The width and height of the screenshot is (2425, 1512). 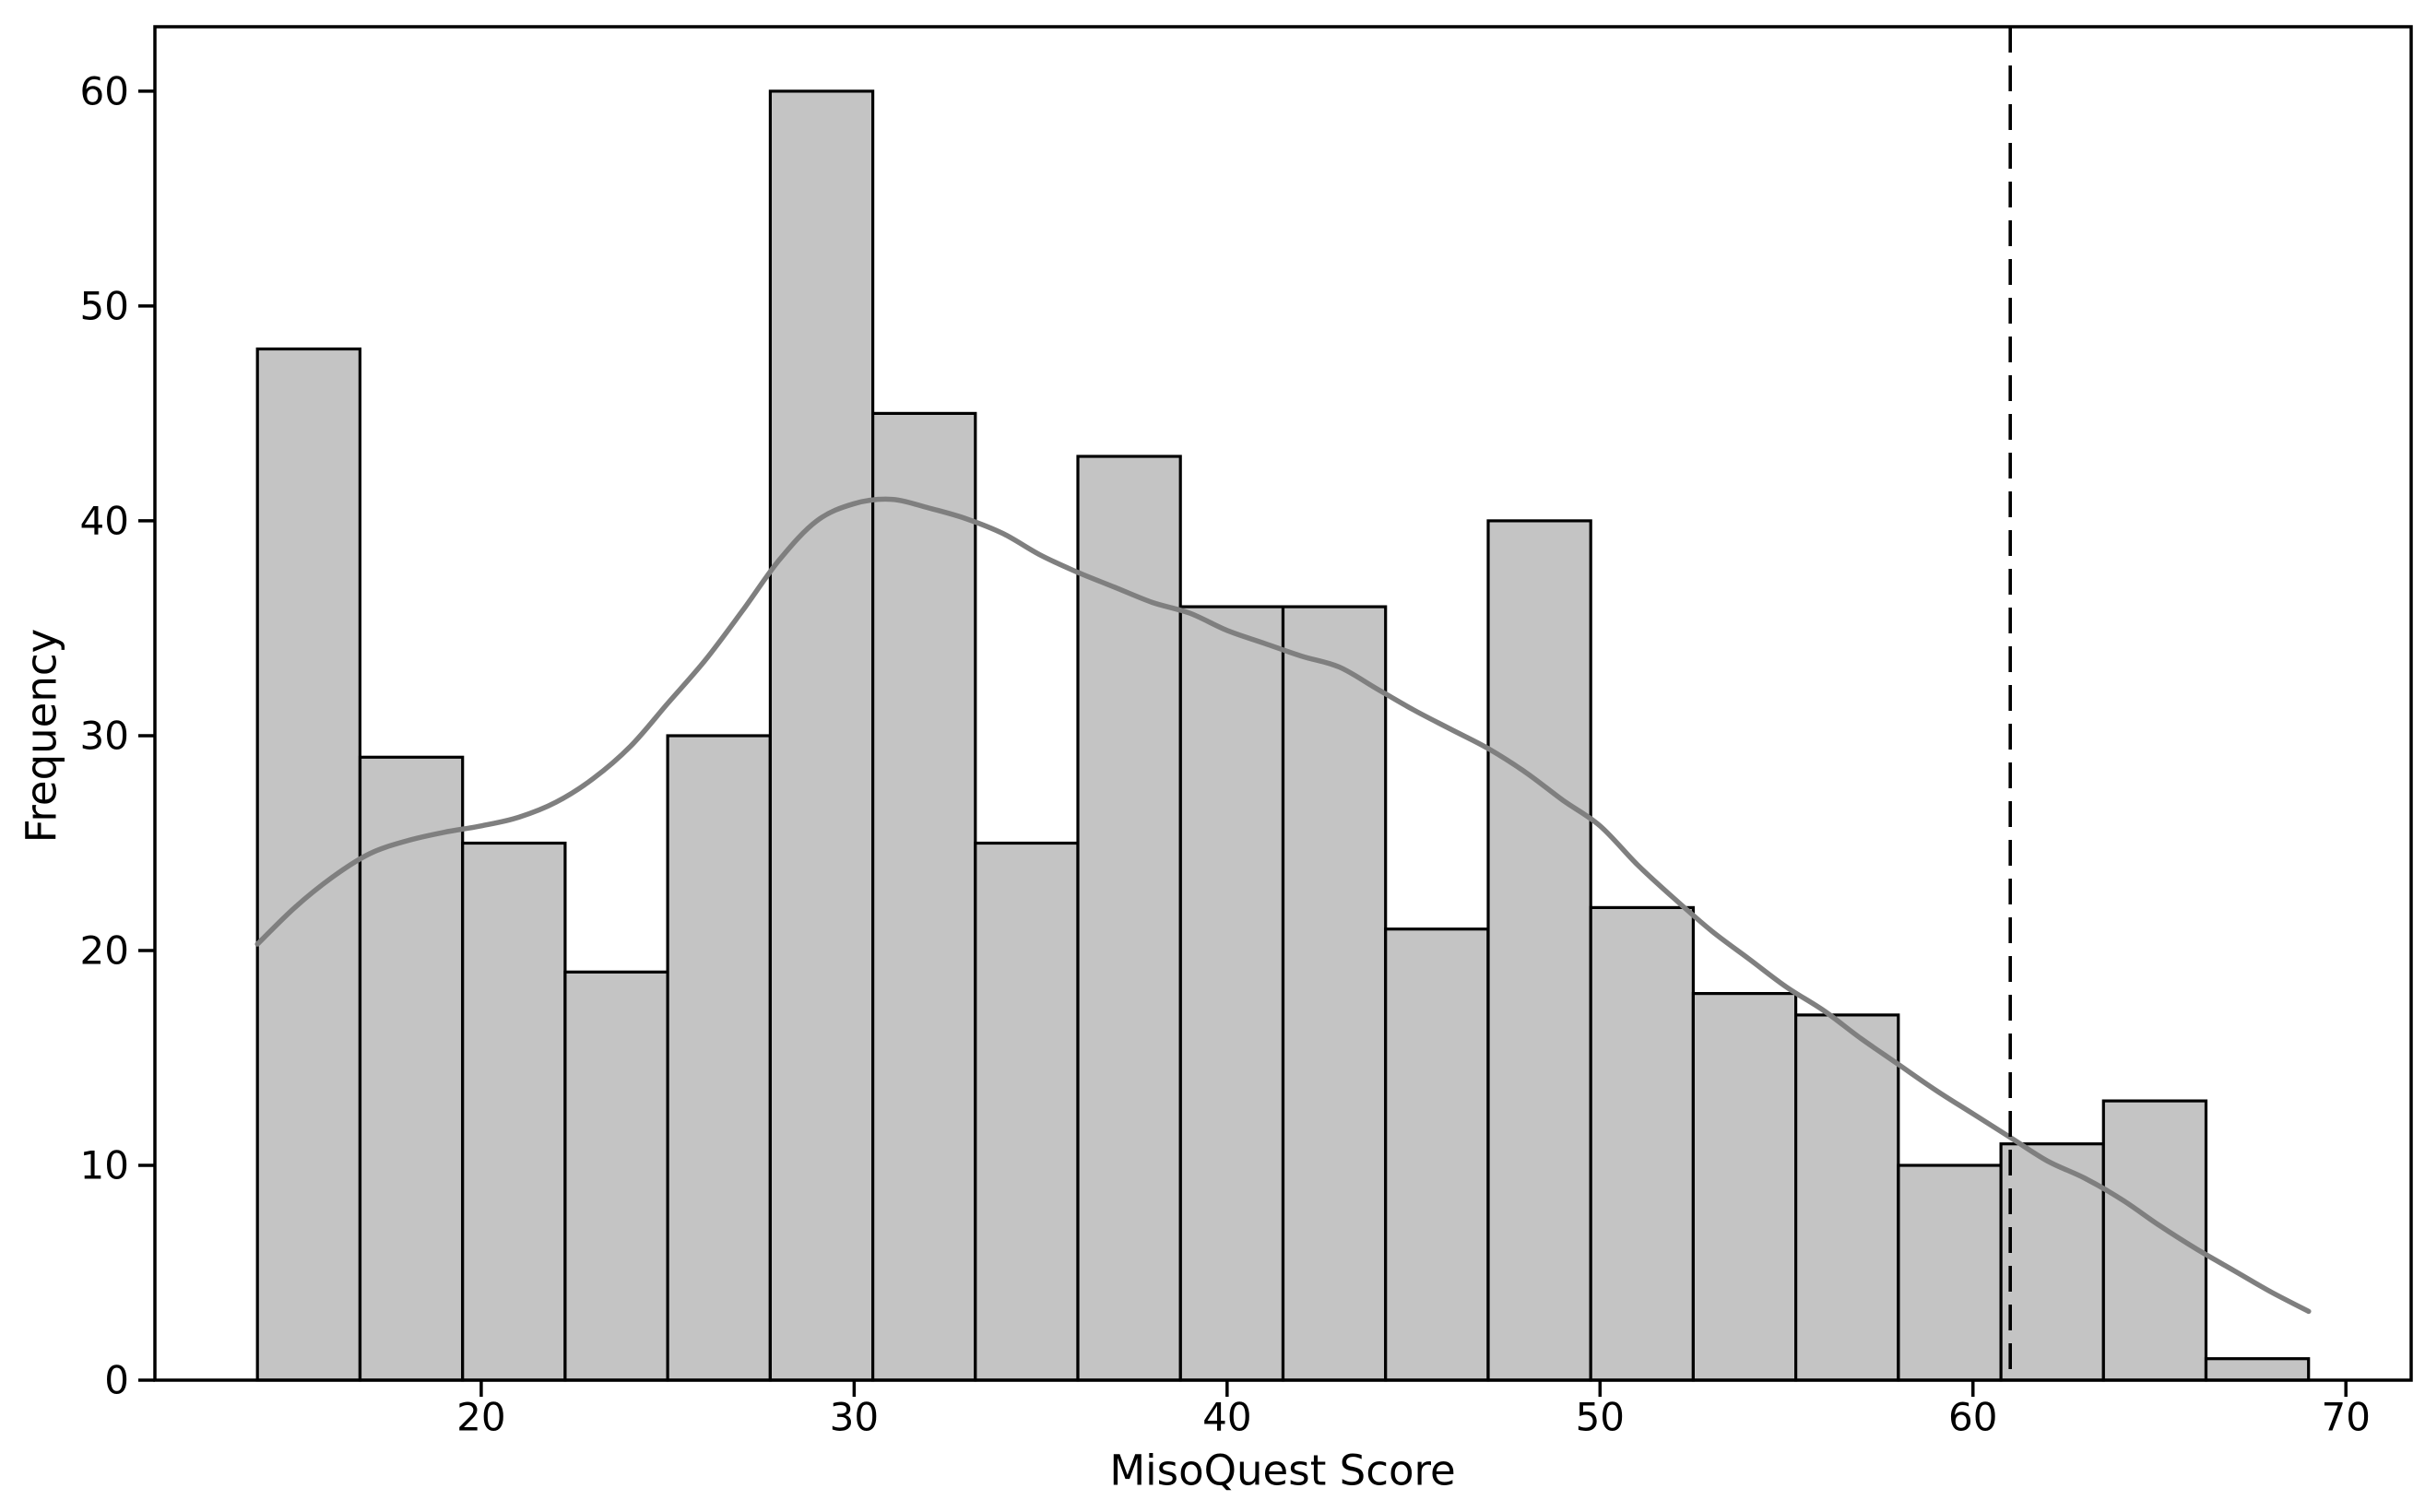 I want to click on y-tick-label: 50, so click(x=104, y=305).